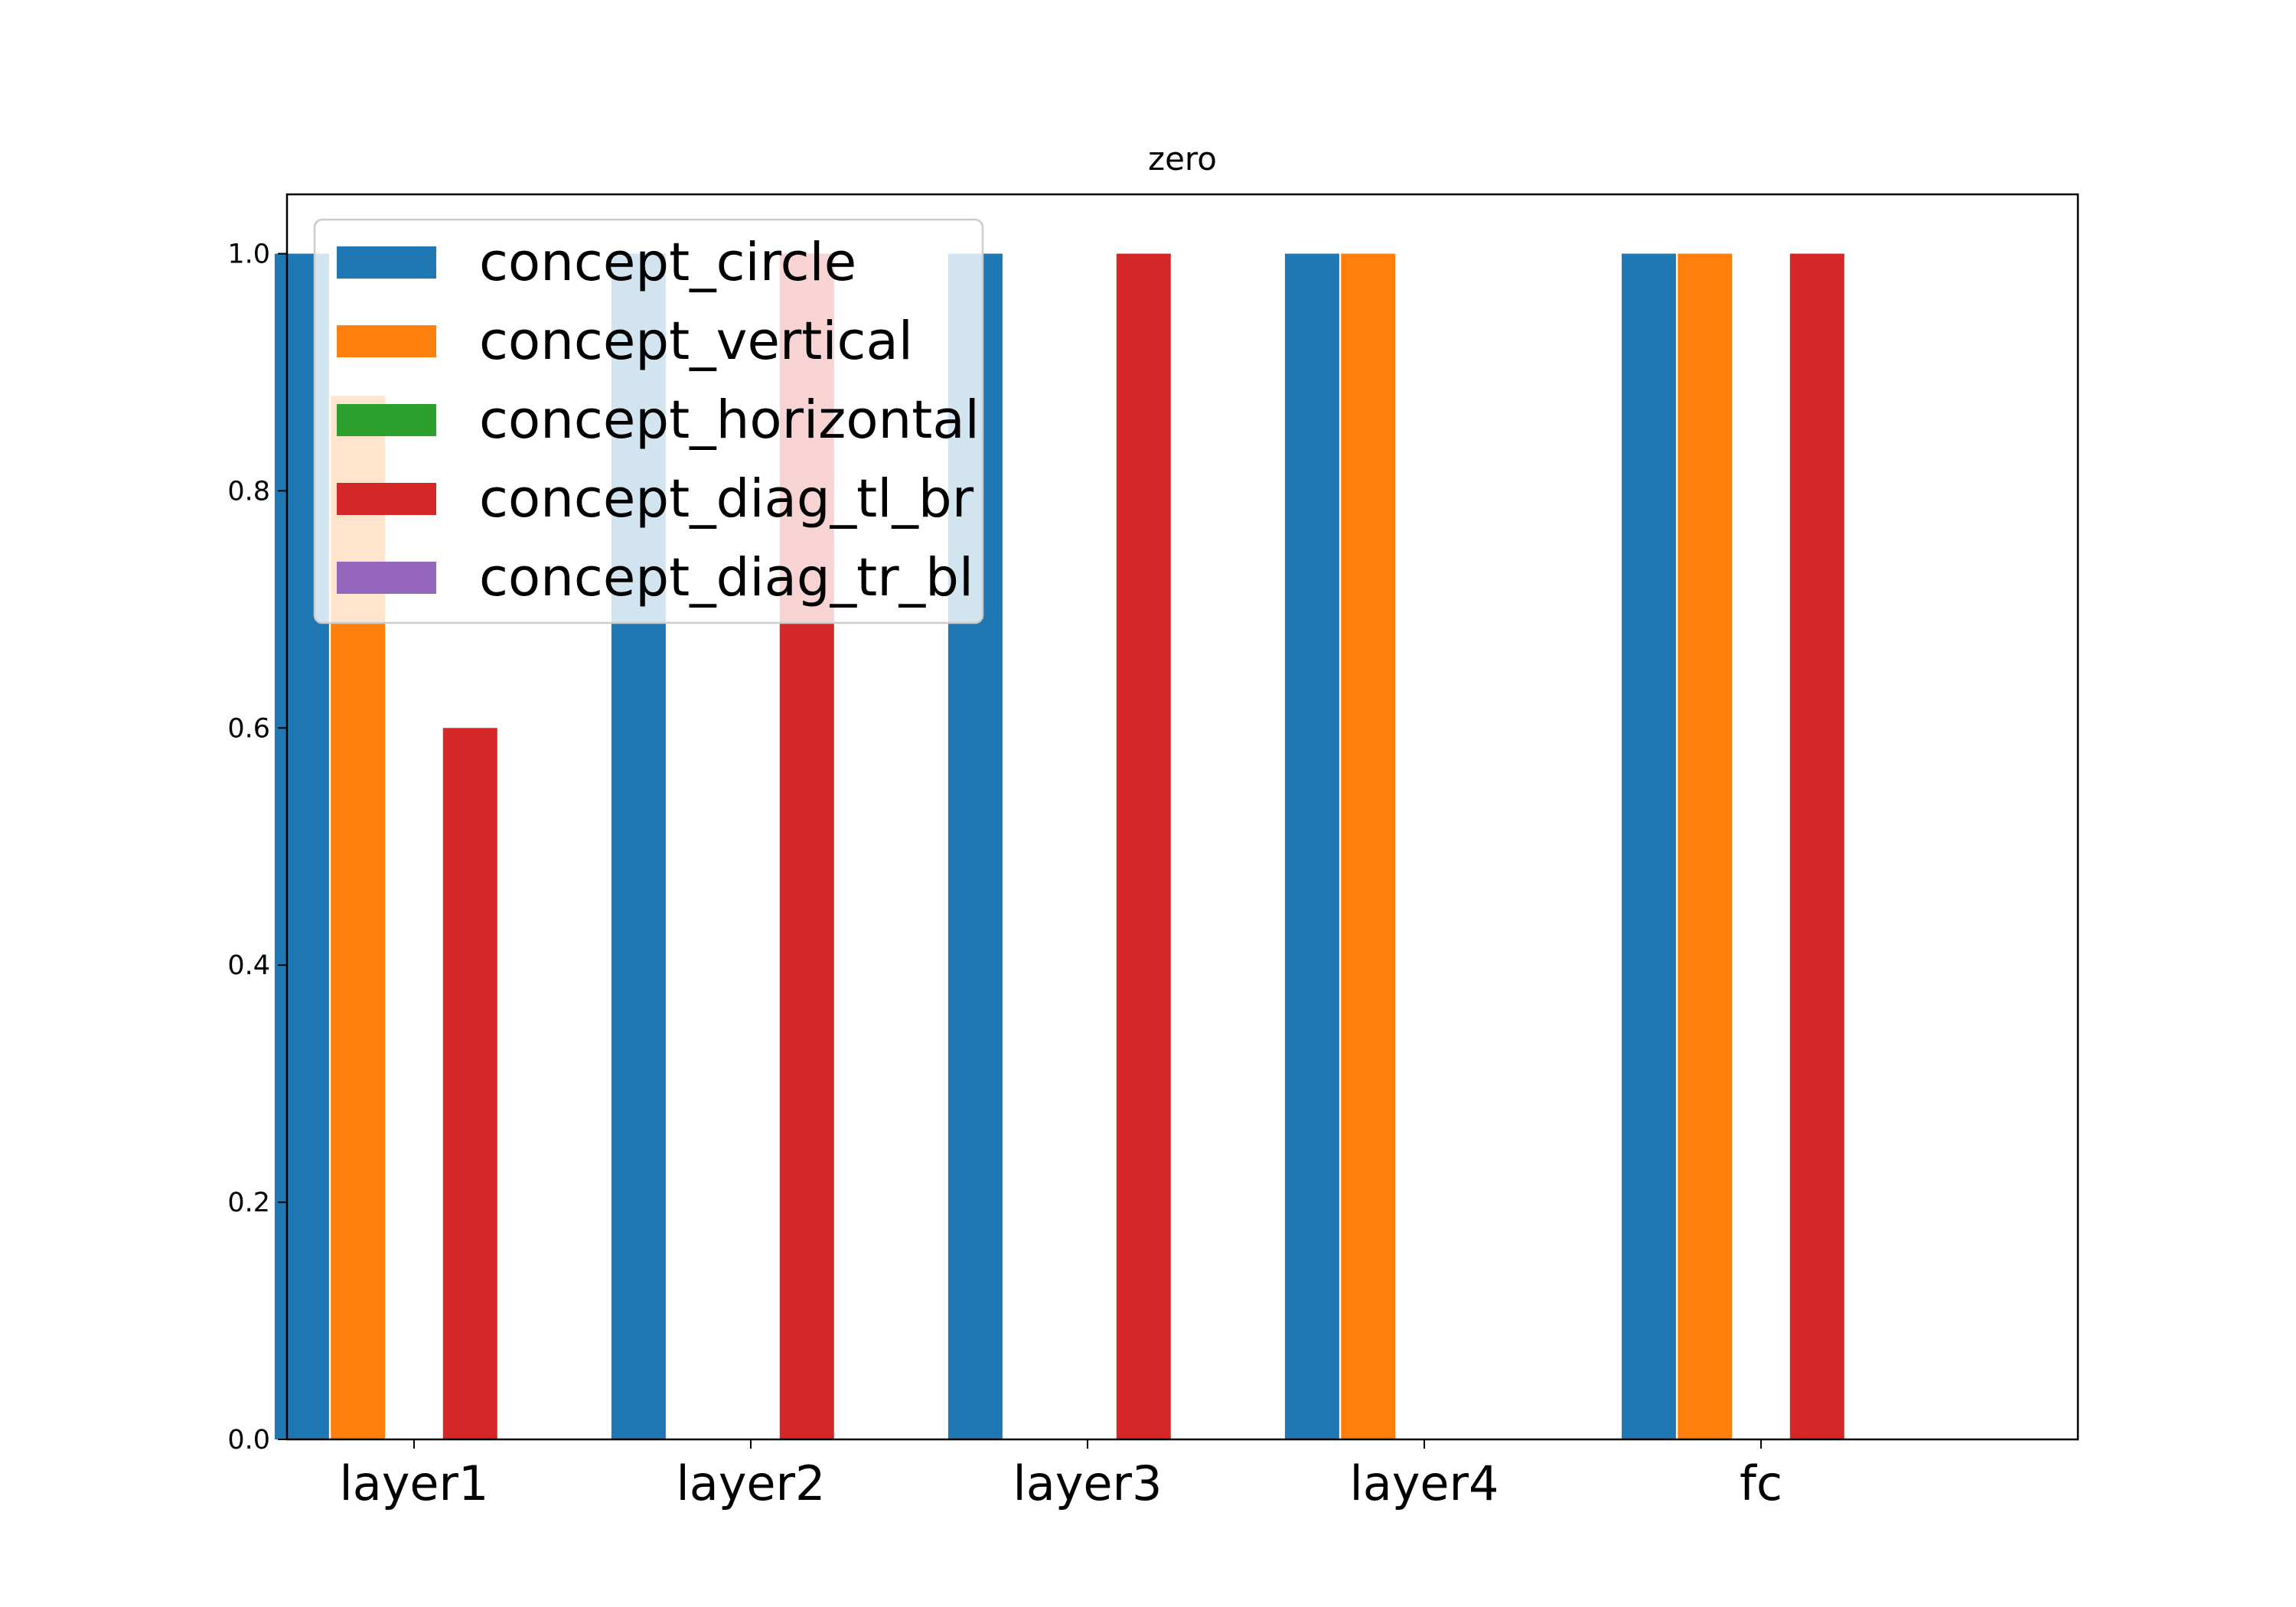 This screenshot has width=2296, height=1607. I want to click on x-tick-label-layer1: layer1, so click(414, 1483).